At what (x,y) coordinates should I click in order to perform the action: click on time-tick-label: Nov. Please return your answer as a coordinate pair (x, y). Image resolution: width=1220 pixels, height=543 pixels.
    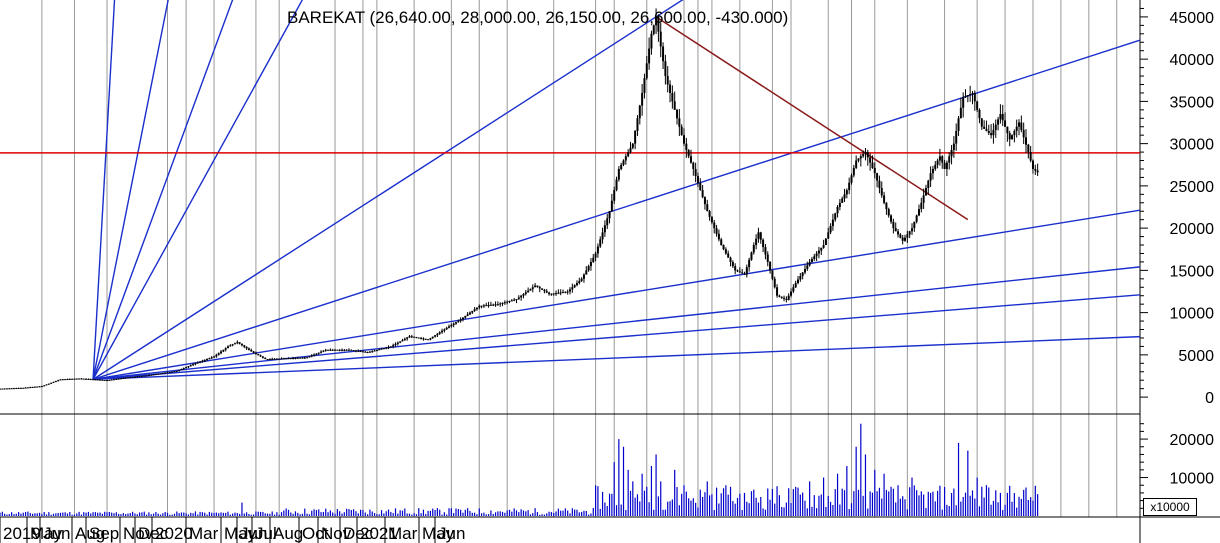
    Looking at the image, I should click on (336, 533).